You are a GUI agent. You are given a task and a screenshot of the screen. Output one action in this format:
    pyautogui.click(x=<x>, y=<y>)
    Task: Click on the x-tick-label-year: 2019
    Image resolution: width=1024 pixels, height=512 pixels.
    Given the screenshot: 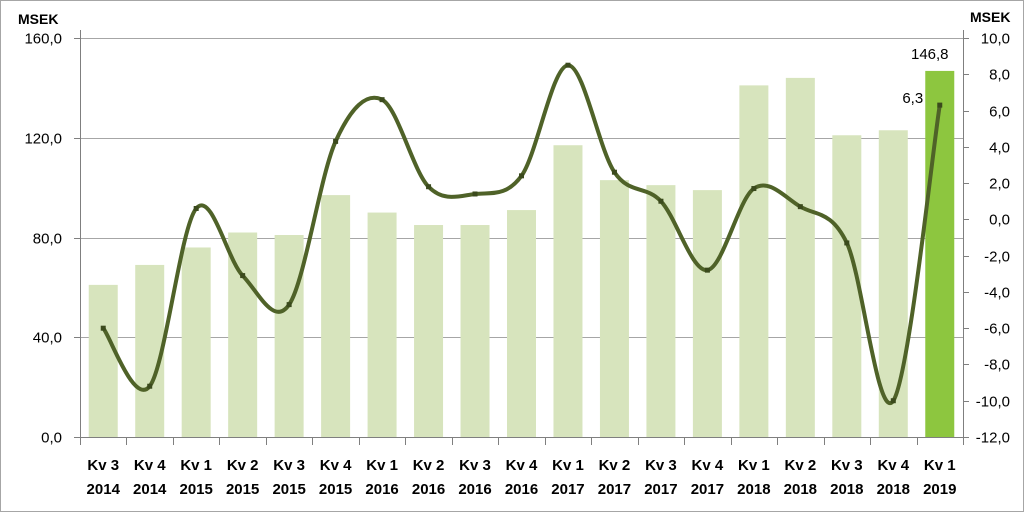 What is the action you would take?
    pyautogui.click(x=939, y=489)
    